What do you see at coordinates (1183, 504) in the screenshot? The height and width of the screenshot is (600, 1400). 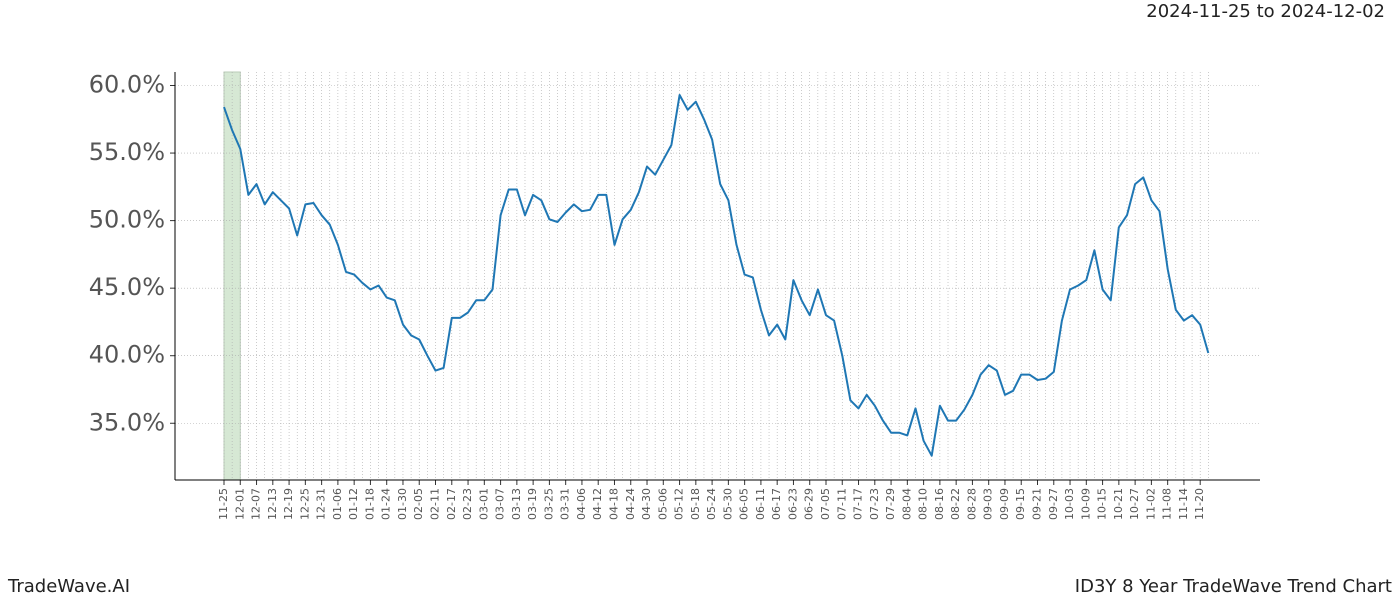 I see `x-tick-label: 11-14` at bounding box center [1183, 504].